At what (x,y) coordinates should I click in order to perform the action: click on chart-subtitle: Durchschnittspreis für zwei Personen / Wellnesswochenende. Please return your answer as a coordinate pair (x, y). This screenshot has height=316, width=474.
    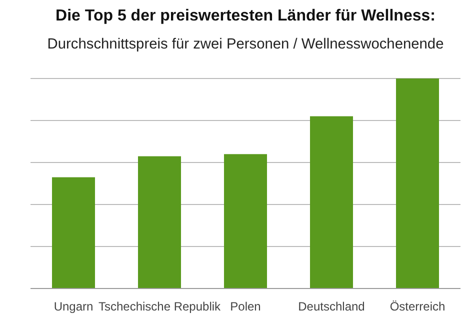
    Looking at the image, I should click on (245, 44).